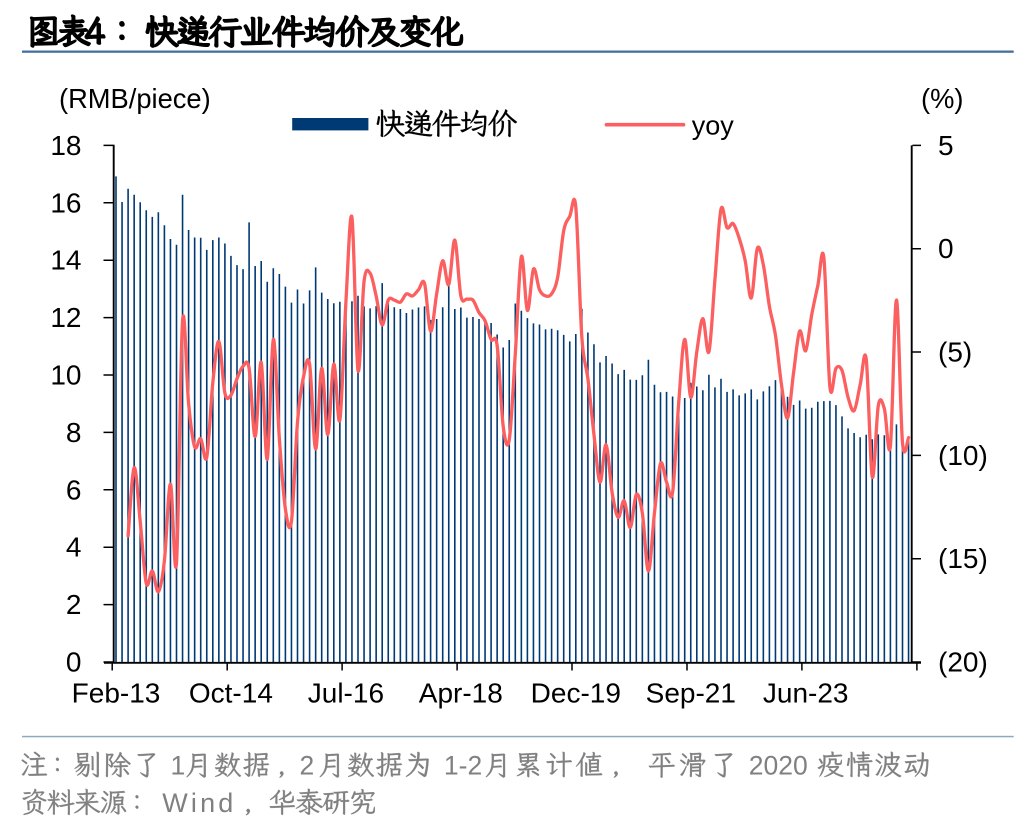 The width and height of the screenshot is (1036, 828). Describe the element at coordinates (963, 662) in the screenshot. I see `svg-text: (20)` at that location.